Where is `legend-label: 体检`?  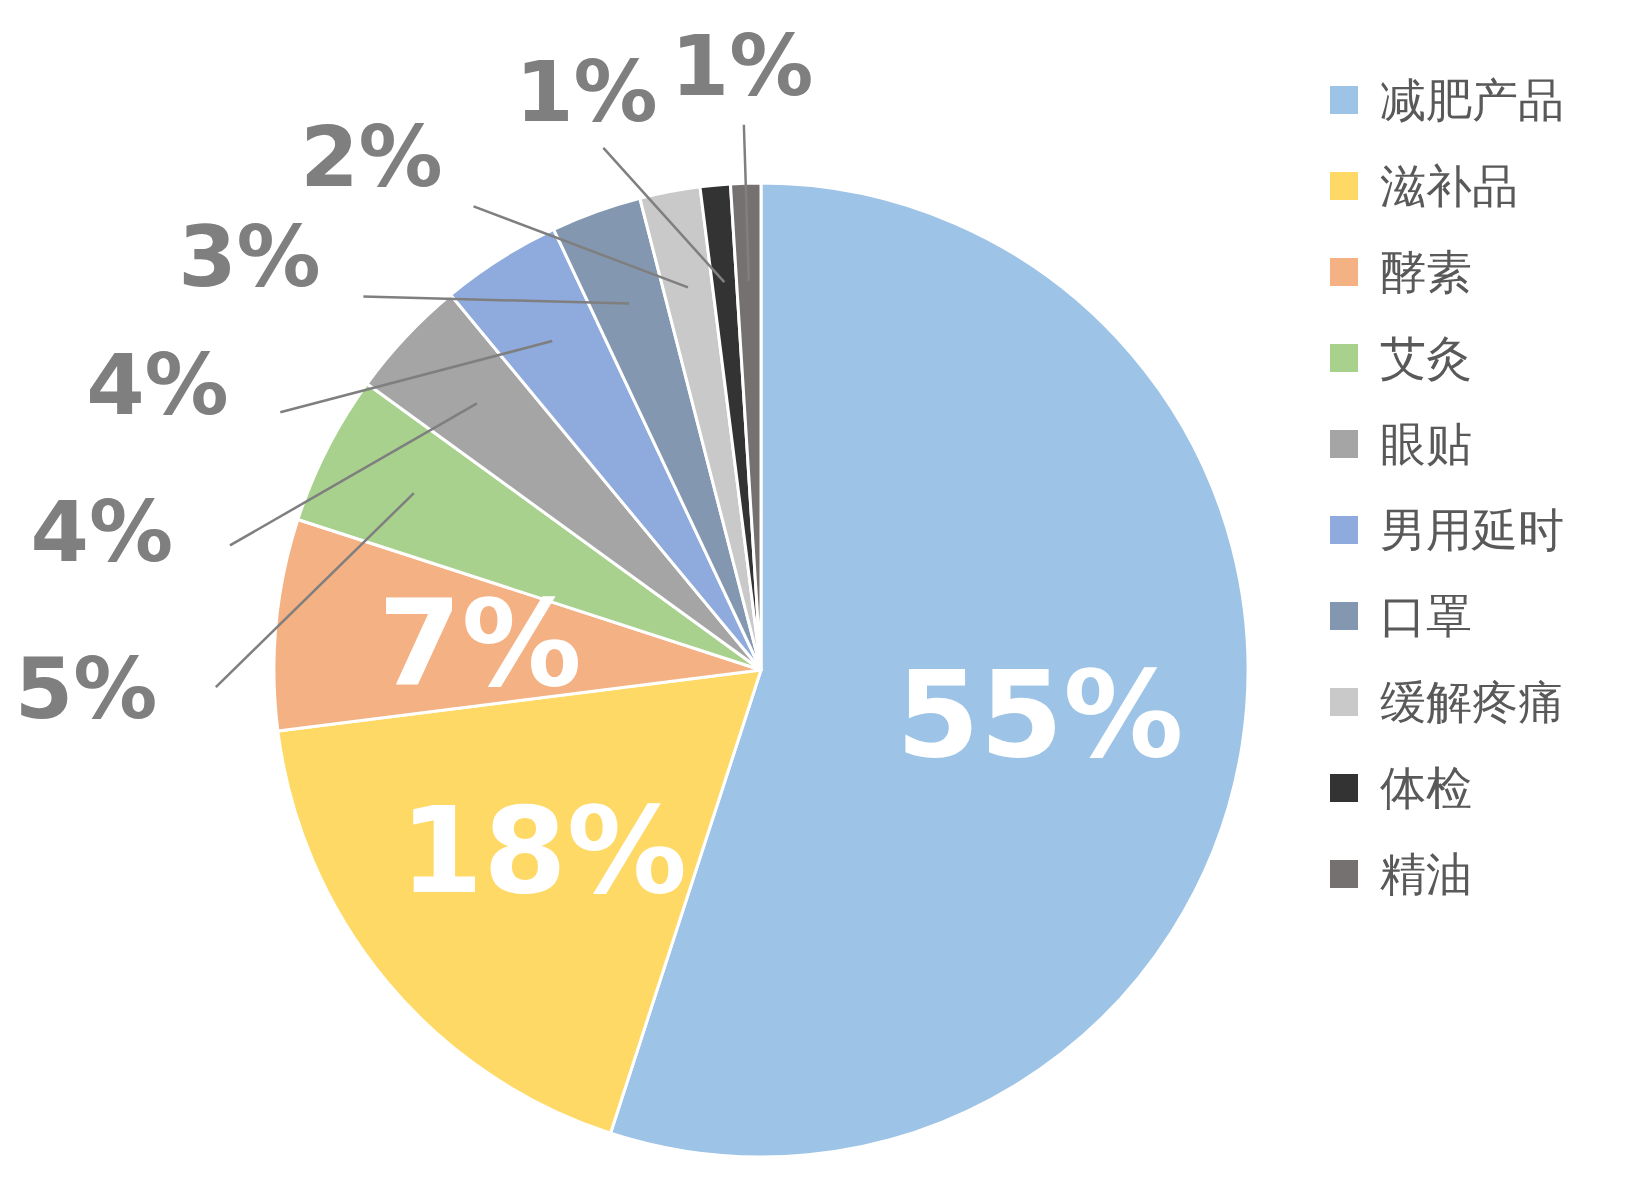
legend-label: 体检 is located at coordinates (1426, 788).